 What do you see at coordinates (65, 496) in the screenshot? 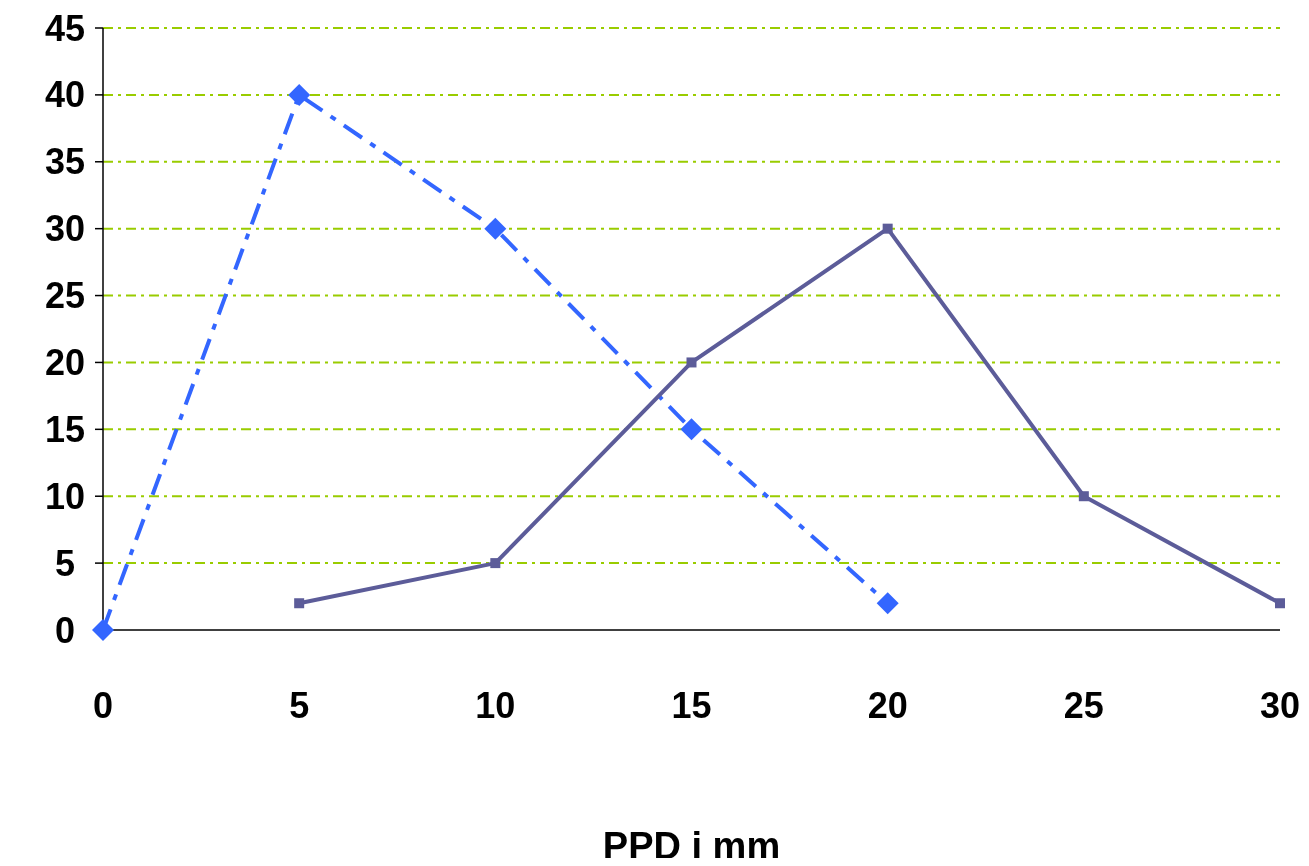
I see `y-tick-label: 10` at bounding box center [65, 496].